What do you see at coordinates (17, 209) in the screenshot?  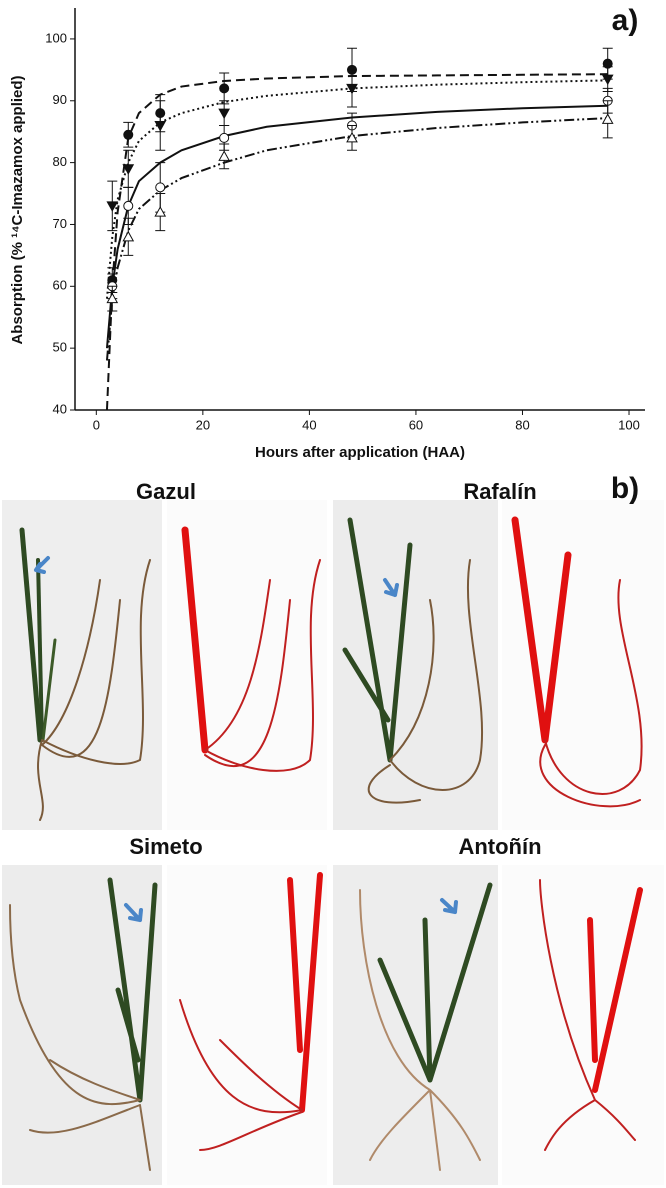 I see `y-axis-label: Absorption (% ¹⁴C-Imazamox applied)` at bounding box center [17, 209].